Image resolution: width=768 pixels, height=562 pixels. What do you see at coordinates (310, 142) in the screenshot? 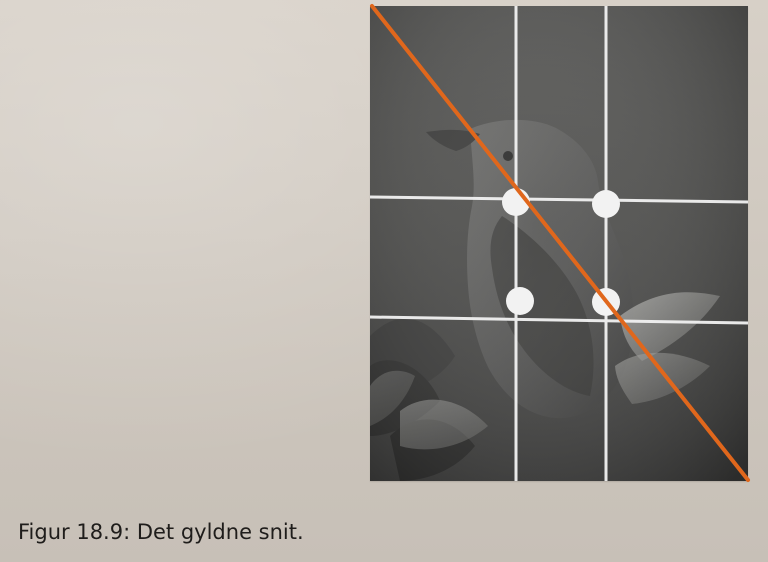
I see `ghost-text-bleedthrough` at bounding box center [310, 142].